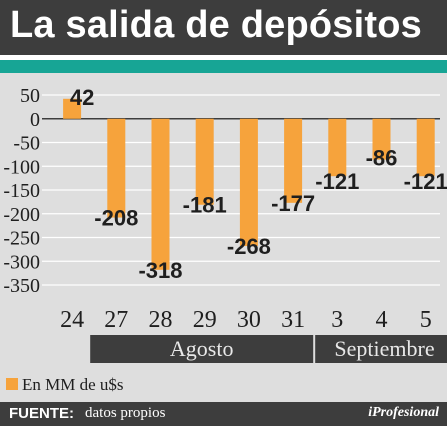  What do you see at coordinates (30, 96) in the screenshot?
I see `y-tick-label: 50` at bounding box center [30, 96].